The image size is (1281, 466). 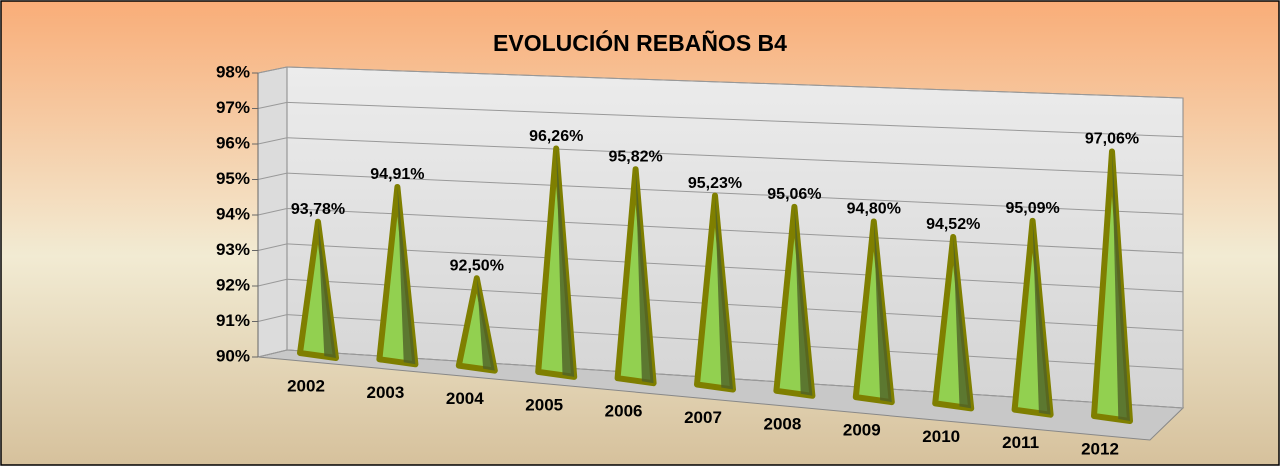 What do you see at coordinates (794, 194) in the screenshot?
I see `value-label: 95,06%` at bounding box center [794, 194].